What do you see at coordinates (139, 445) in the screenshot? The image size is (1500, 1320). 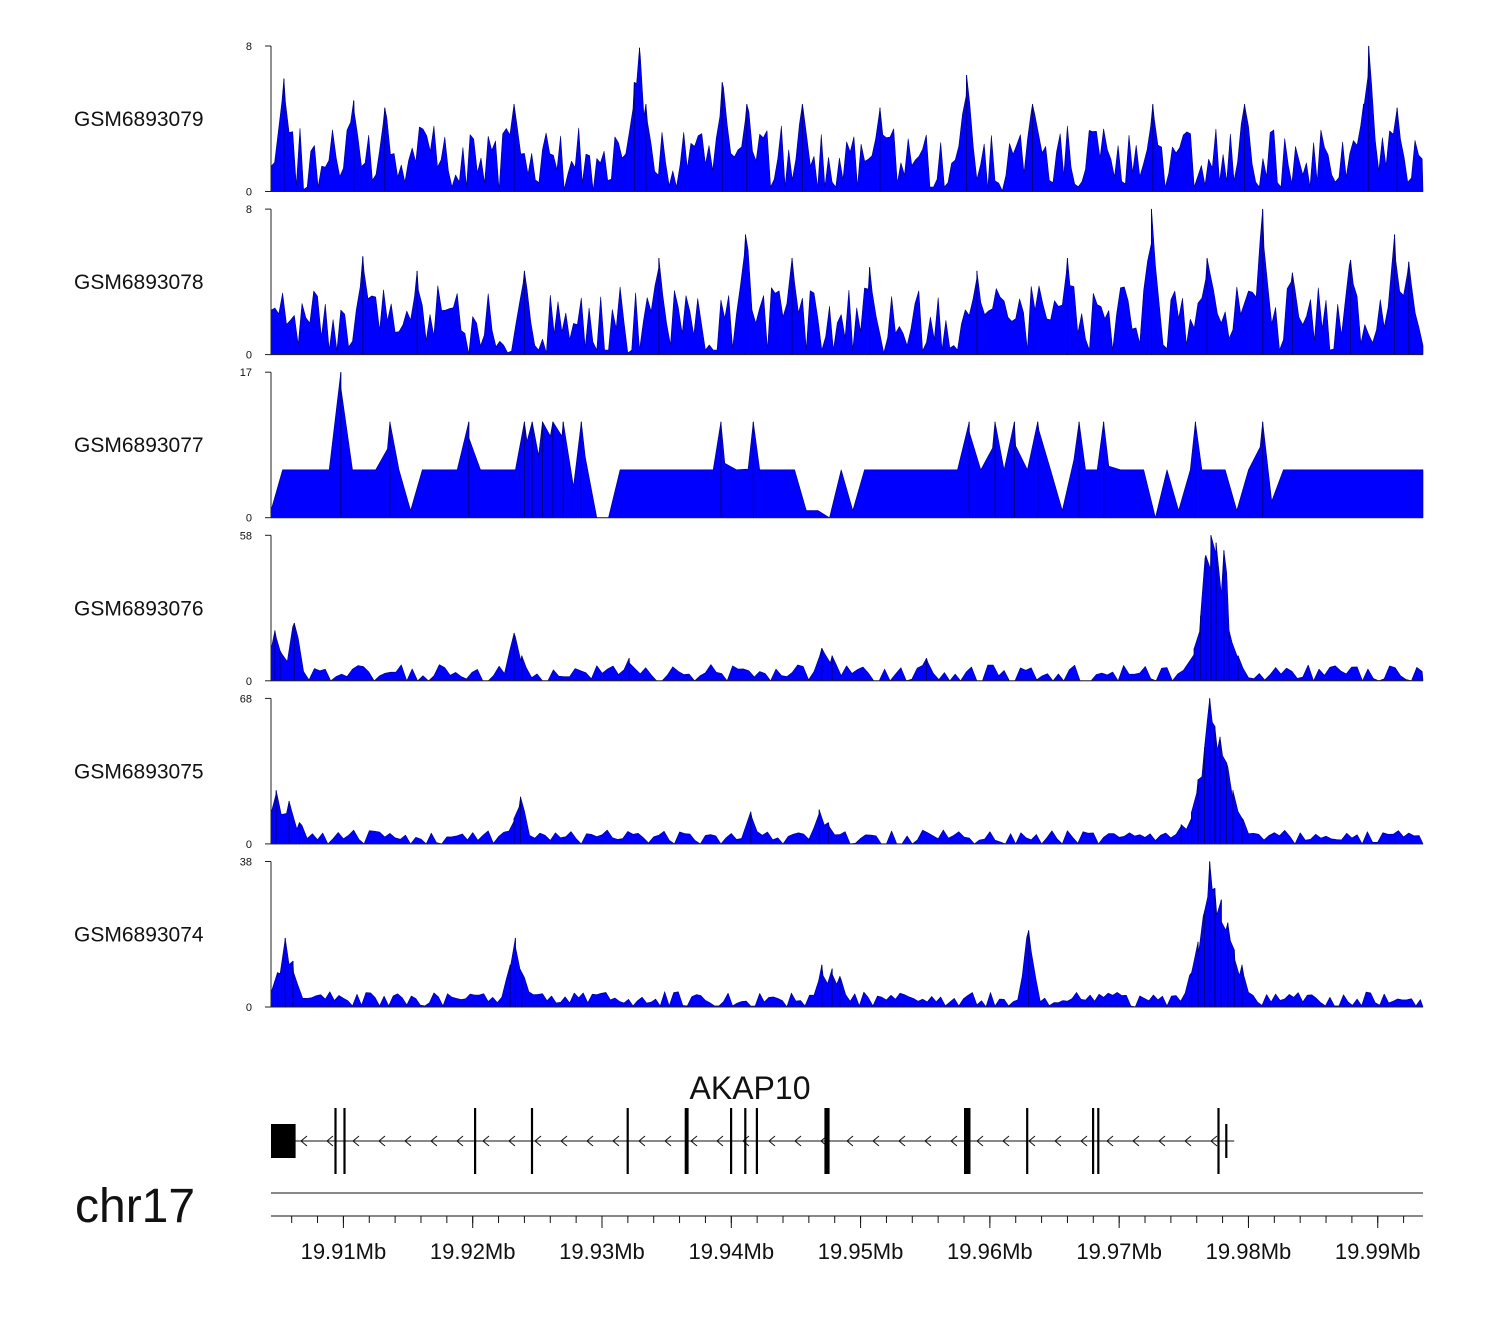 I see `track-label-GSM6893077: GSM6893077` at bounding box center [139, 445].